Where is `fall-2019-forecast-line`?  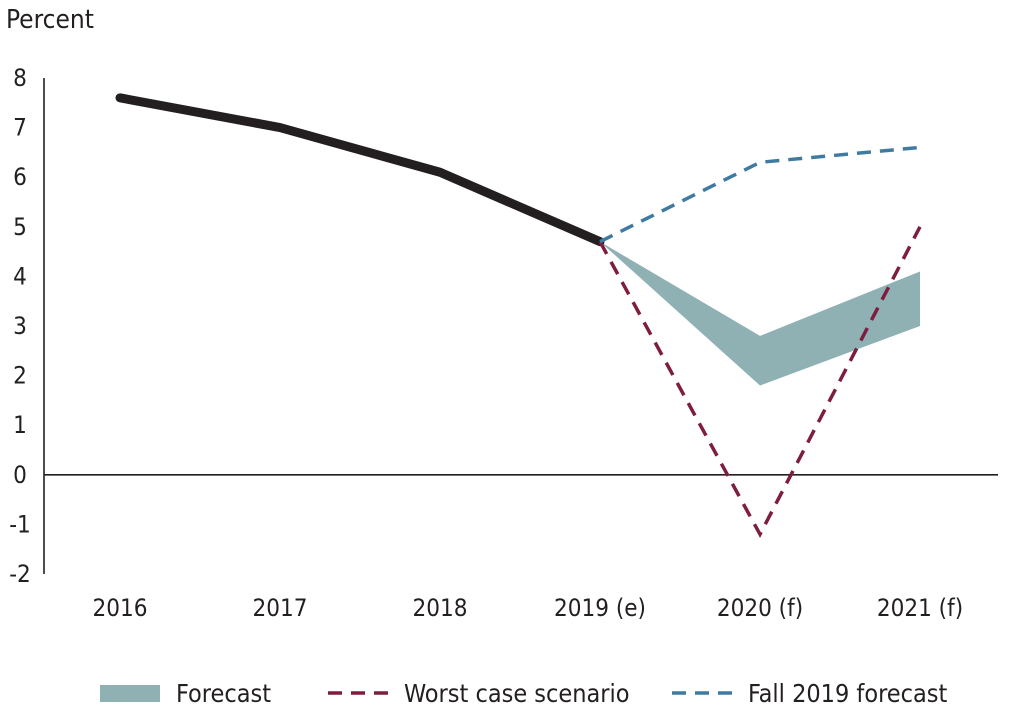 fall-2019-forecast-line is located at coordinates (760, 194).